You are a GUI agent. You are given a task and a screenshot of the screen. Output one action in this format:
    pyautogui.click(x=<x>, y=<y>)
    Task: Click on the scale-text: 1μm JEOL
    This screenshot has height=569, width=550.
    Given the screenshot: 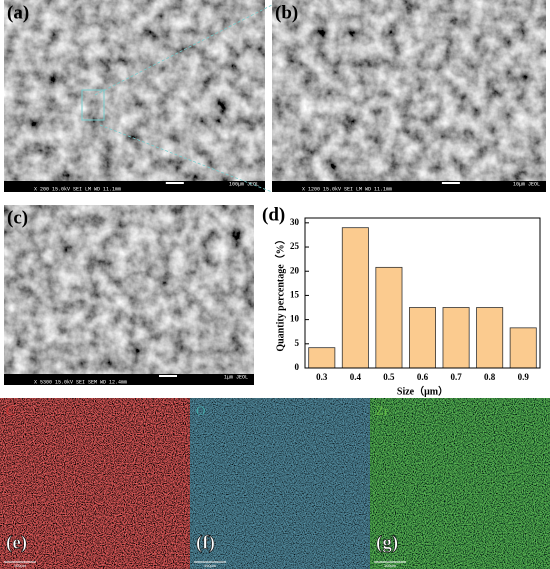 What is the action you would take?
    pyautogui.click(x=236, y=377)
    